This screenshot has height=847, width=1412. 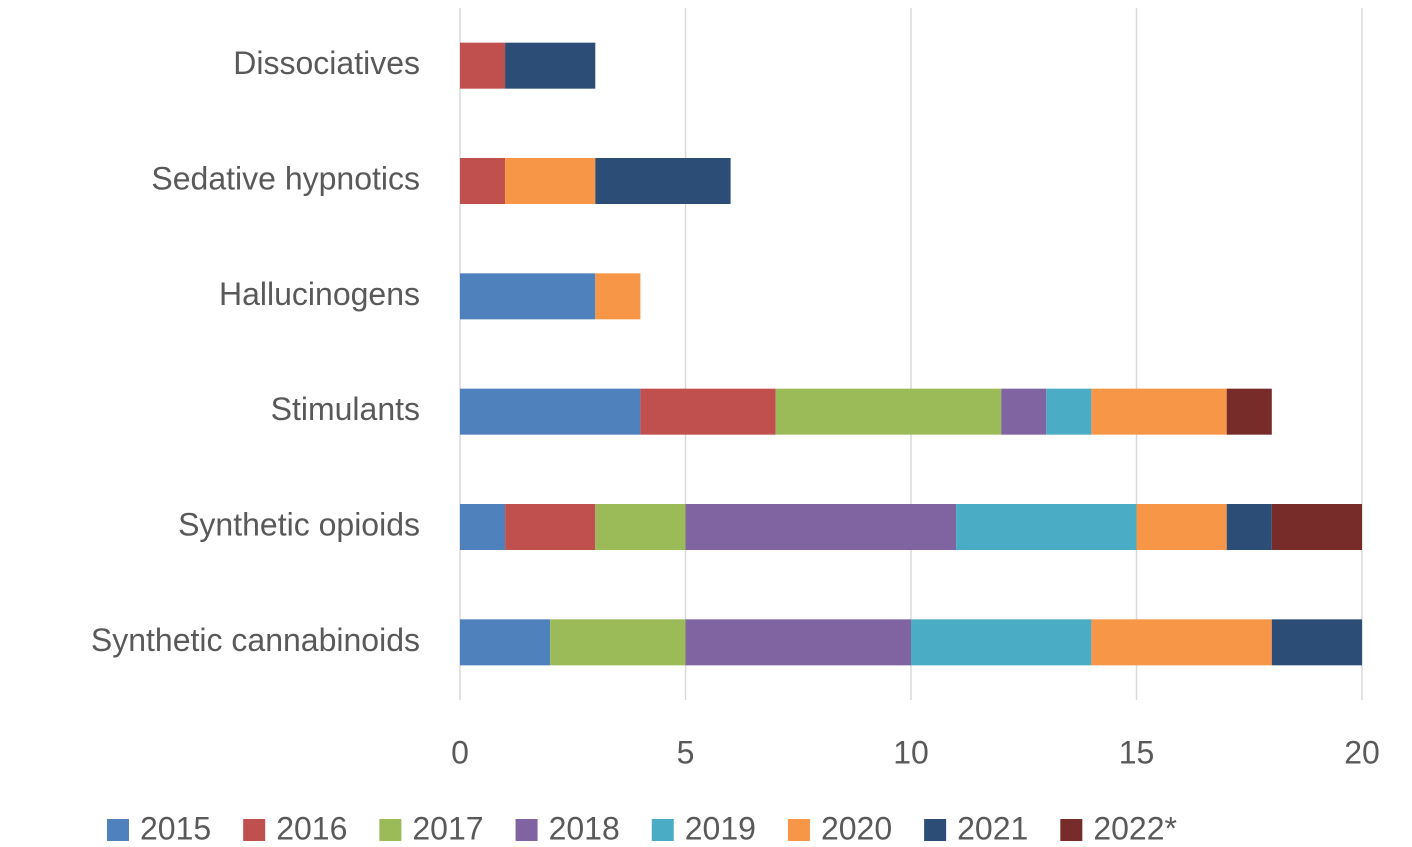 I want to click on x-tick-label: 0, so click(x=460, y=752).